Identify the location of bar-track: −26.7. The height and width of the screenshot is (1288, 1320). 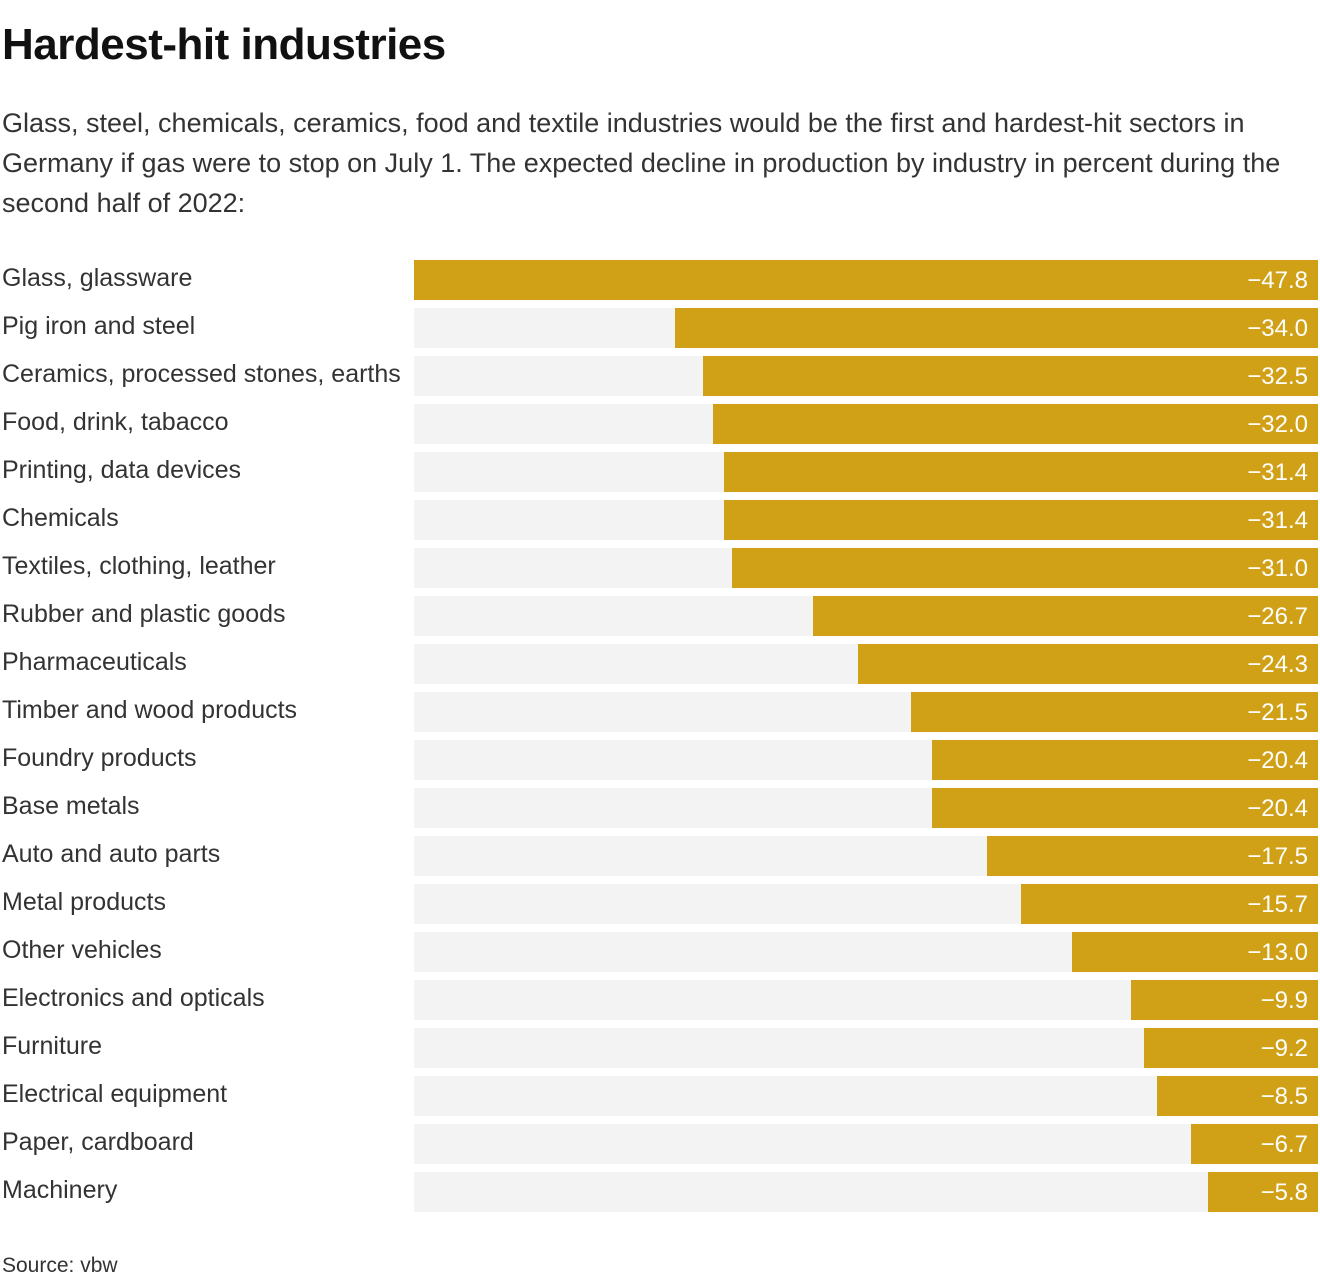
(866, 616).